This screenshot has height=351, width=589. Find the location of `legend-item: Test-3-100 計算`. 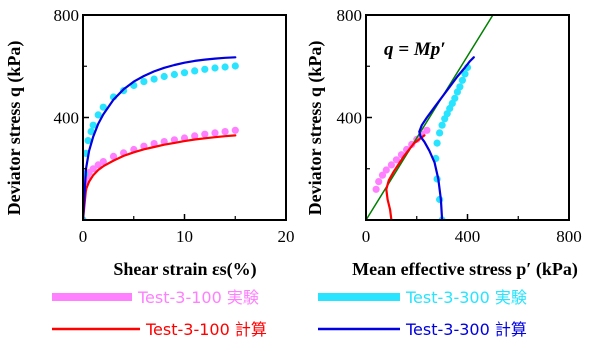

legend-item: Test-3-100 計算 is located at coordinates (159, 329).